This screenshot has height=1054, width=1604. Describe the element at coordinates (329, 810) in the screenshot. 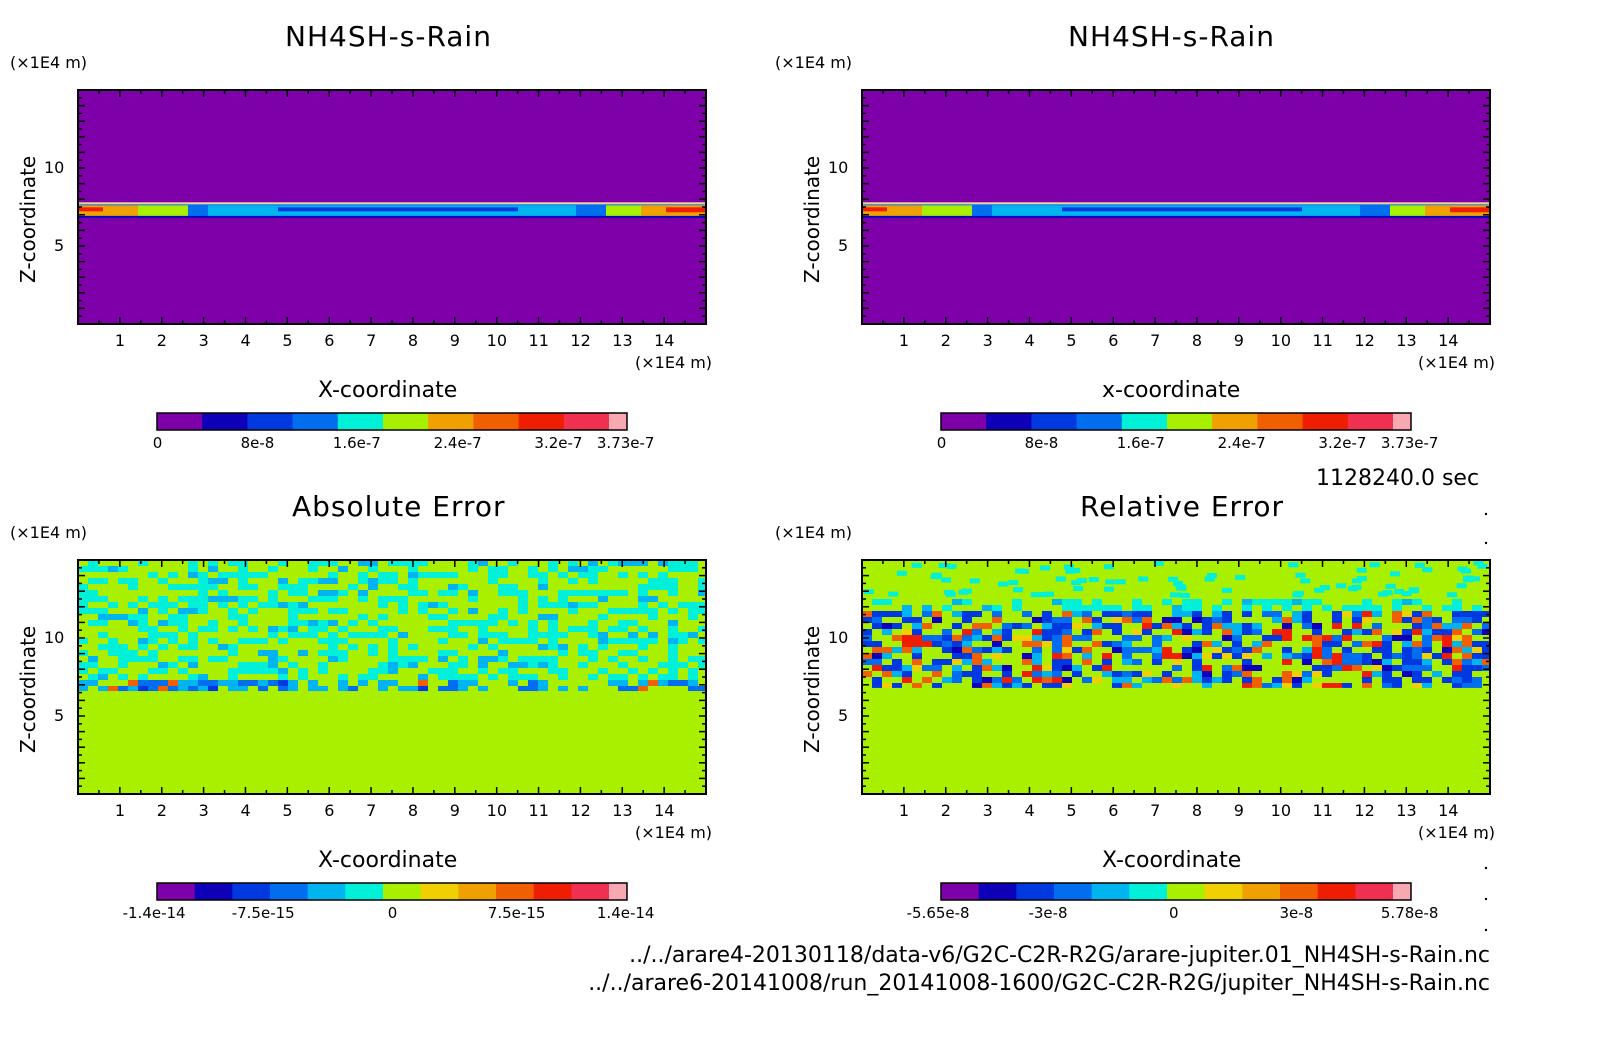

I see `x-tick-label: 6` at that location.